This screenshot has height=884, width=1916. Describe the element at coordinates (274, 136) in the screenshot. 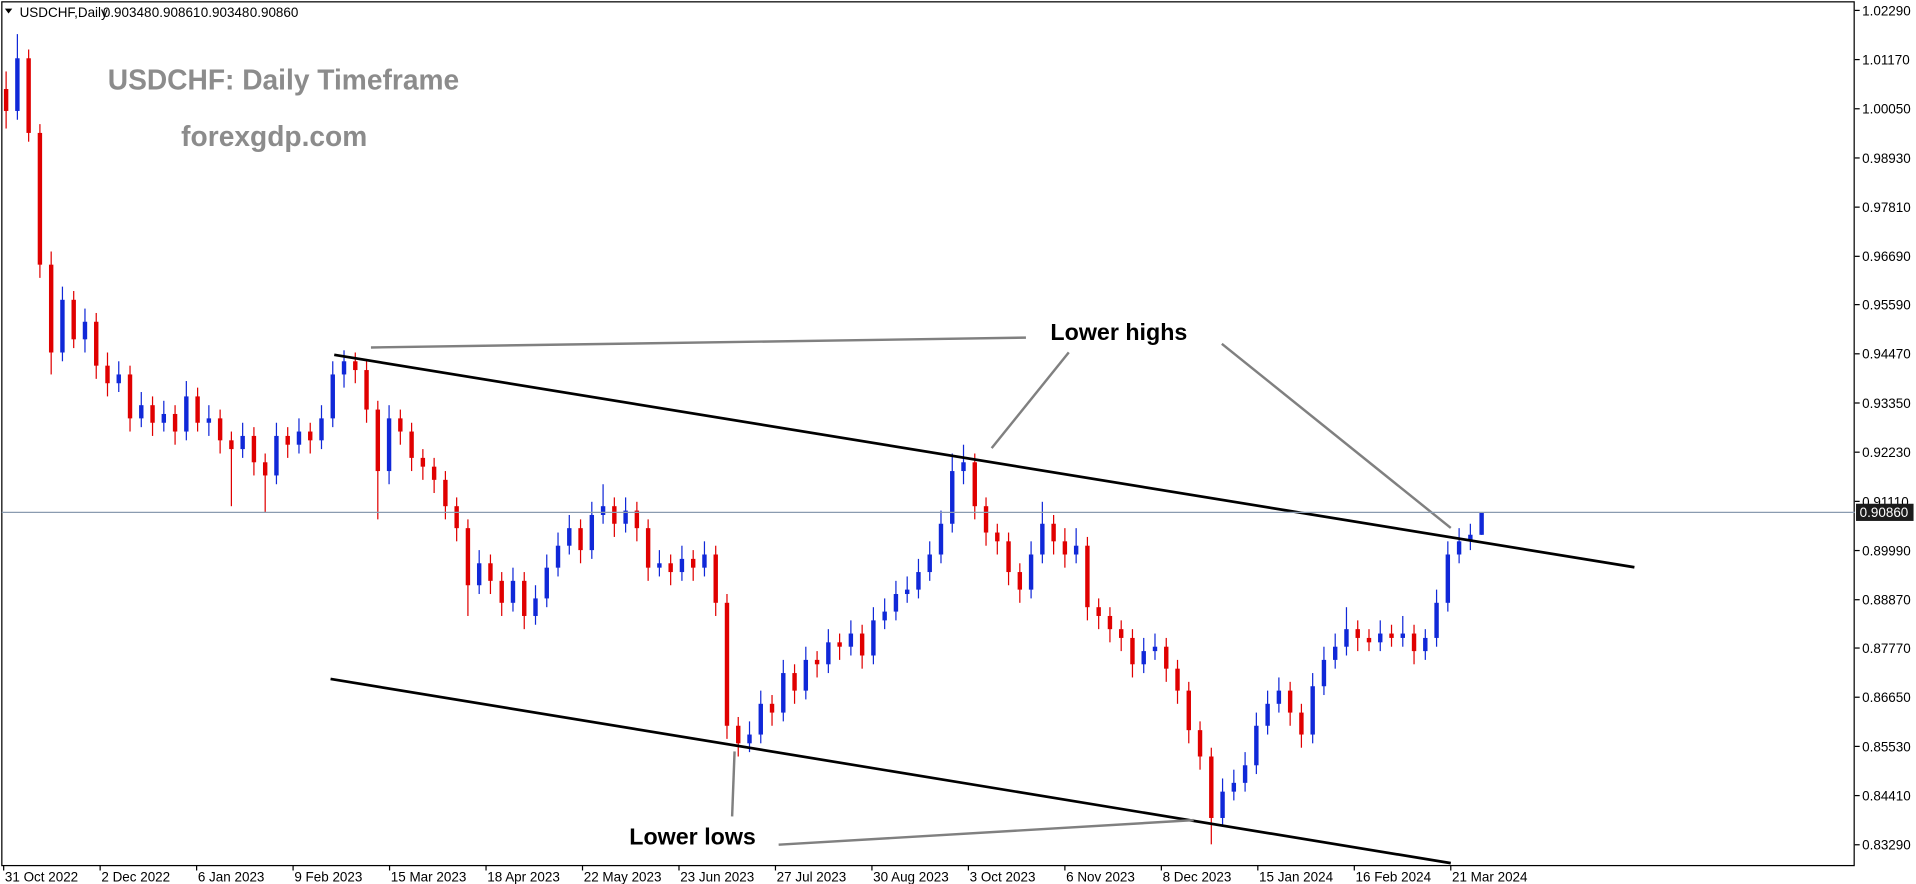

I see `overlay-subtitle: forexgdp.com` at that location.